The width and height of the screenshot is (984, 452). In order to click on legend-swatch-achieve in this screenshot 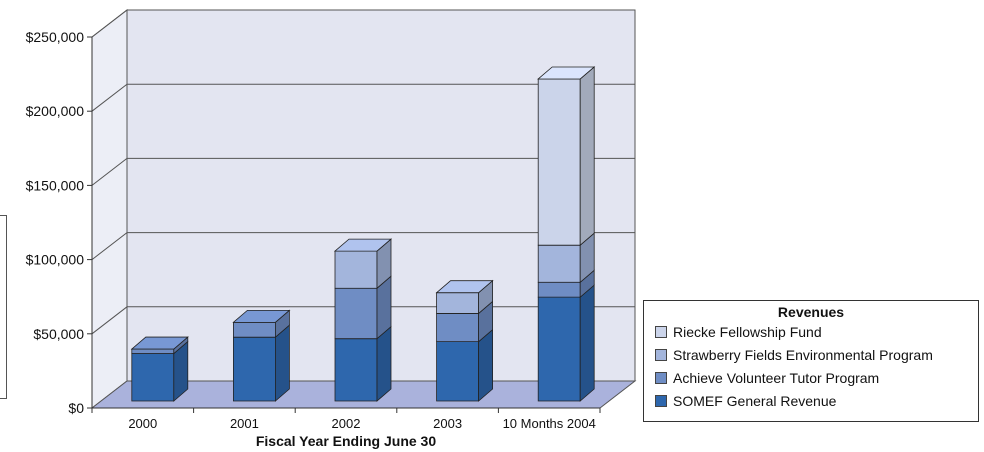, I will do `click(661, 377)`.